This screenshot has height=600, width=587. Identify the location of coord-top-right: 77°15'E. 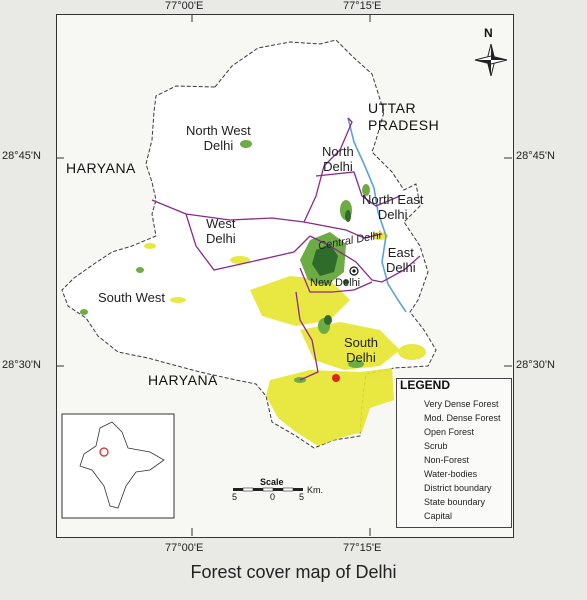
(362, 6).